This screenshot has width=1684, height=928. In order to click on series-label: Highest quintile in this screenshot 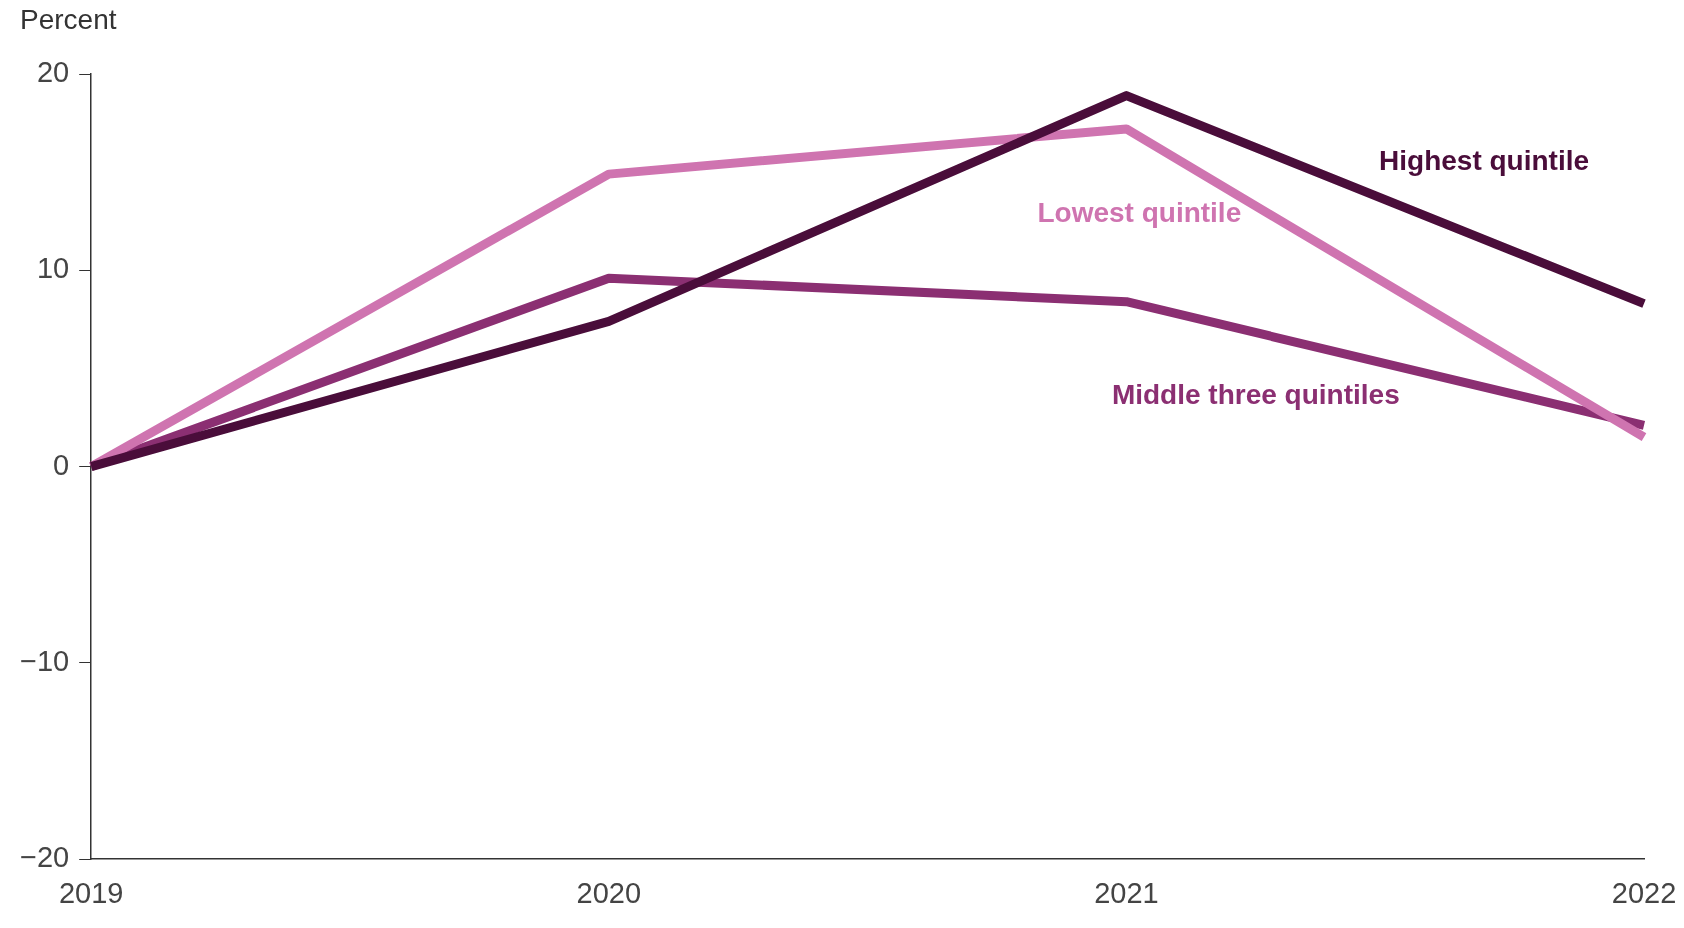, I will do `click(1484, 160)`.